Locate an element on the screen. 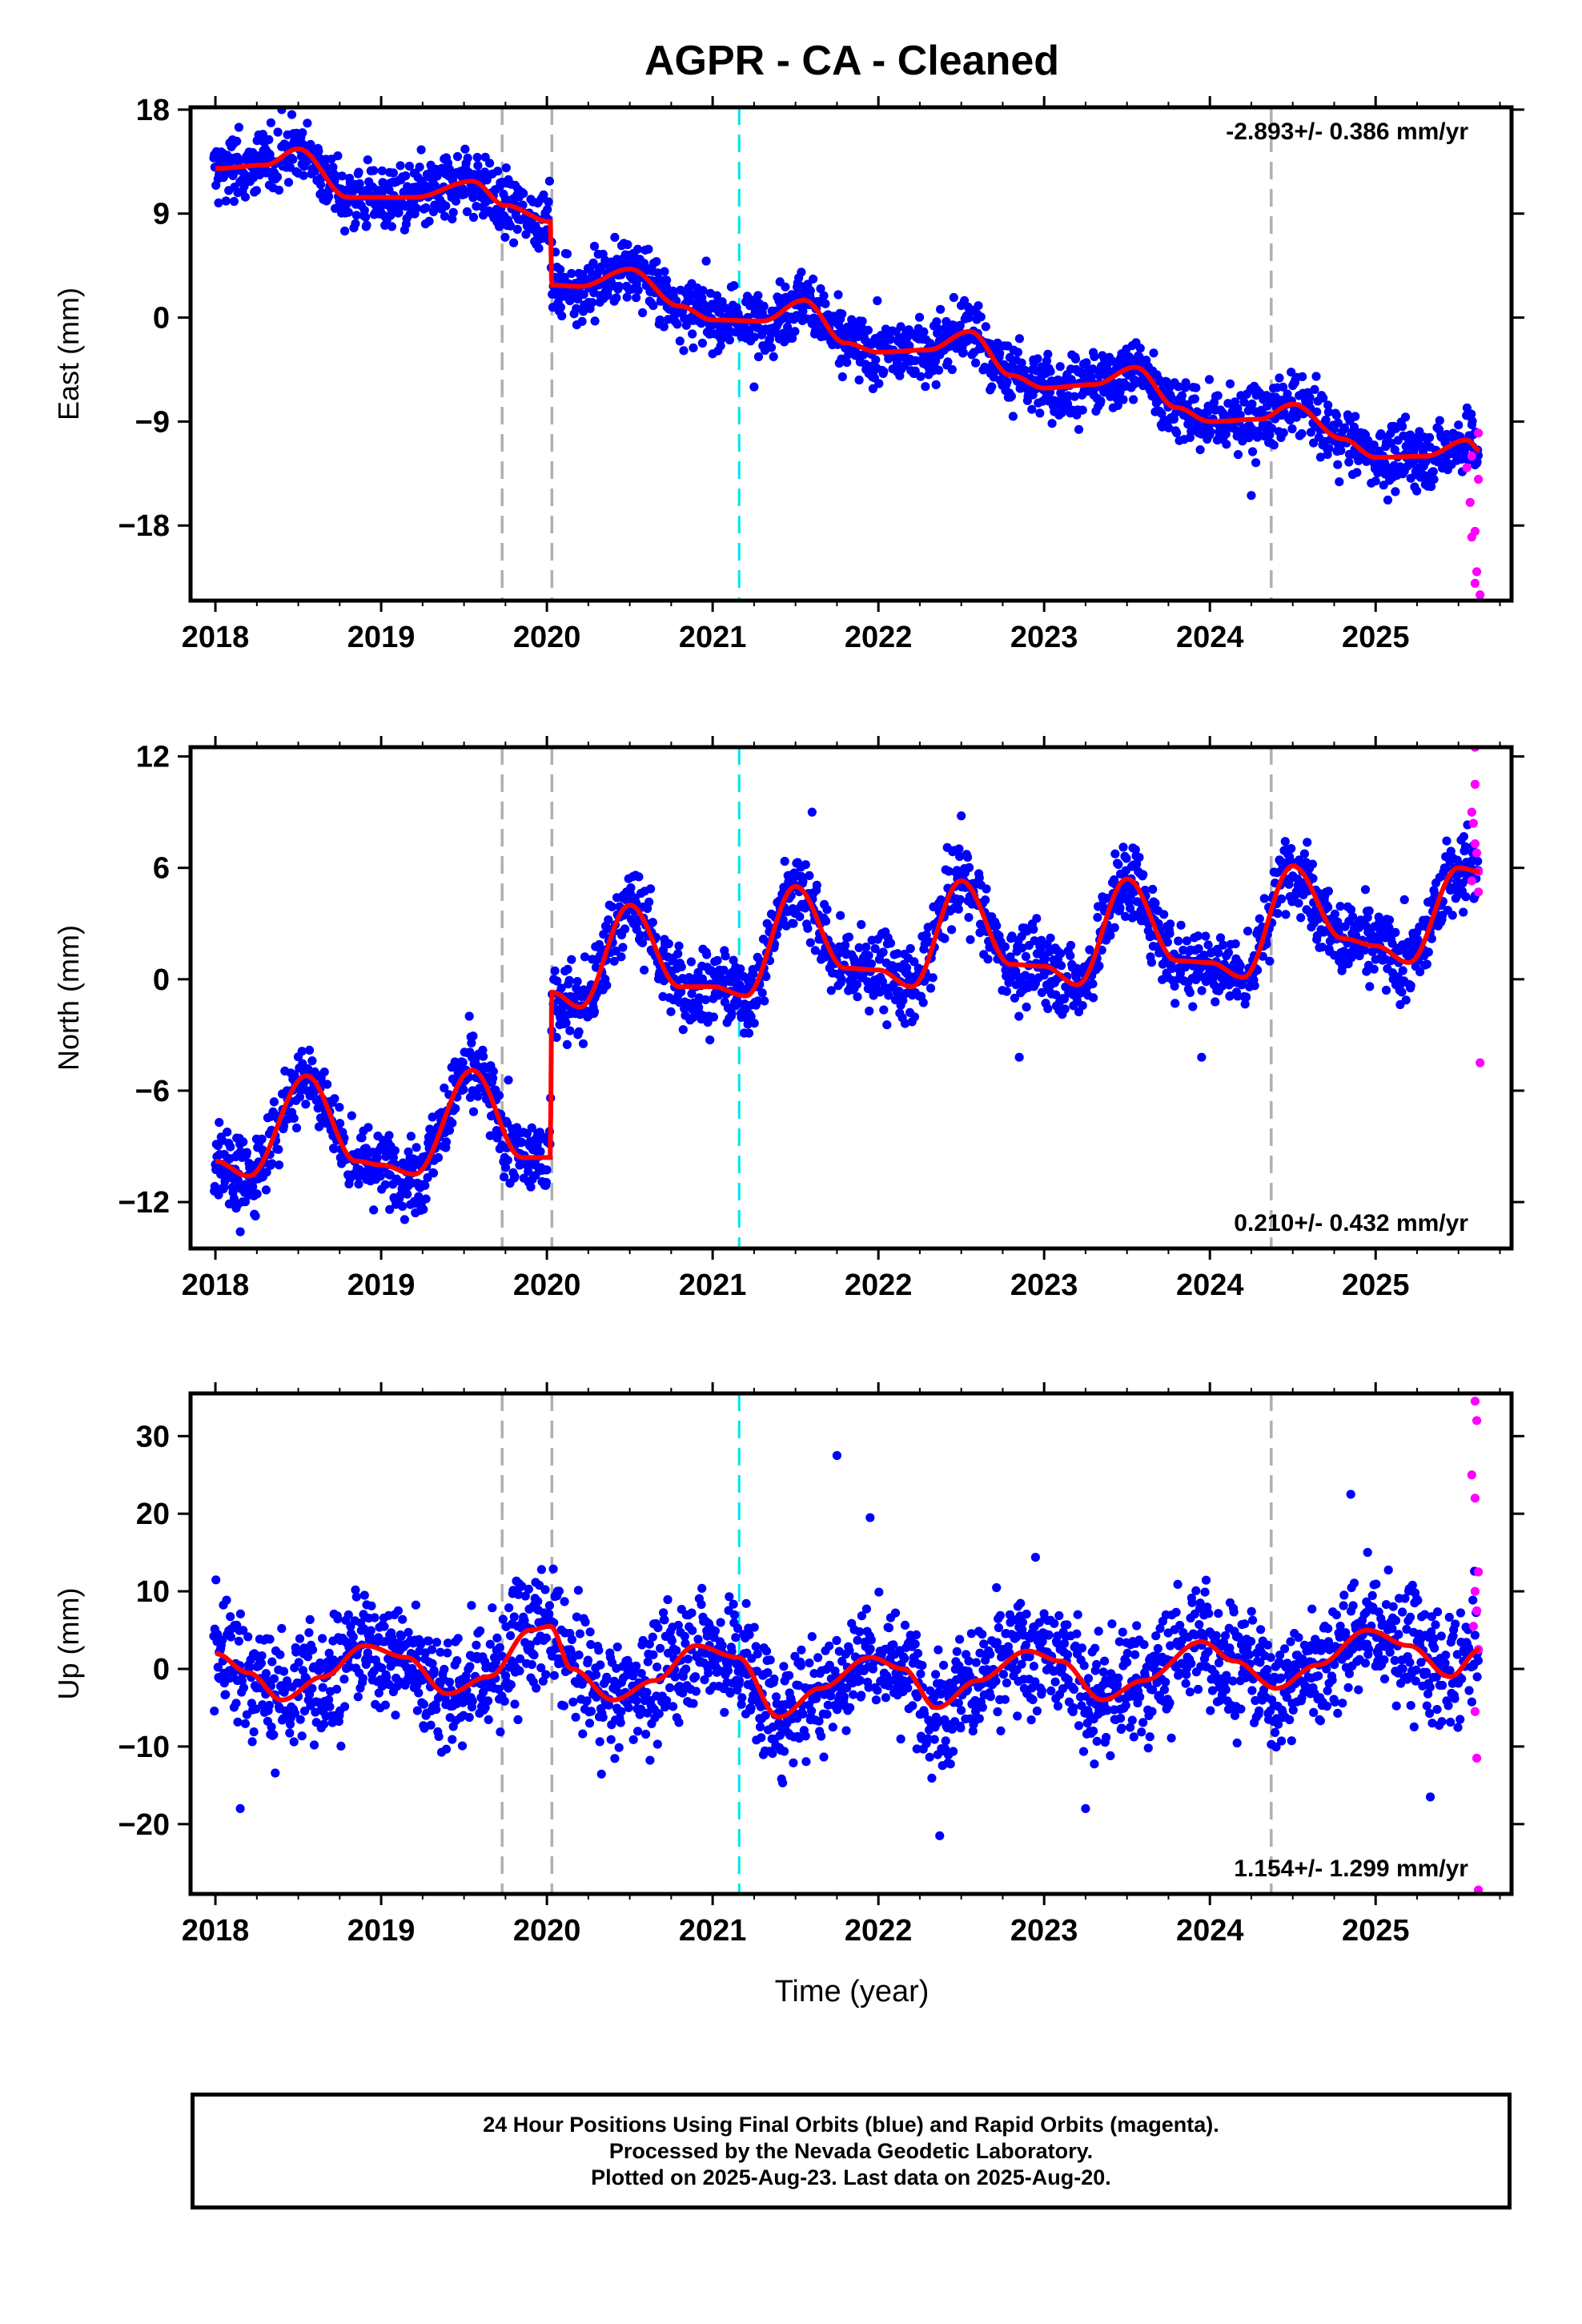 This screenshot has height=2324, width=1582. rapid-orbit-point is located at coordinates (1471, 881).